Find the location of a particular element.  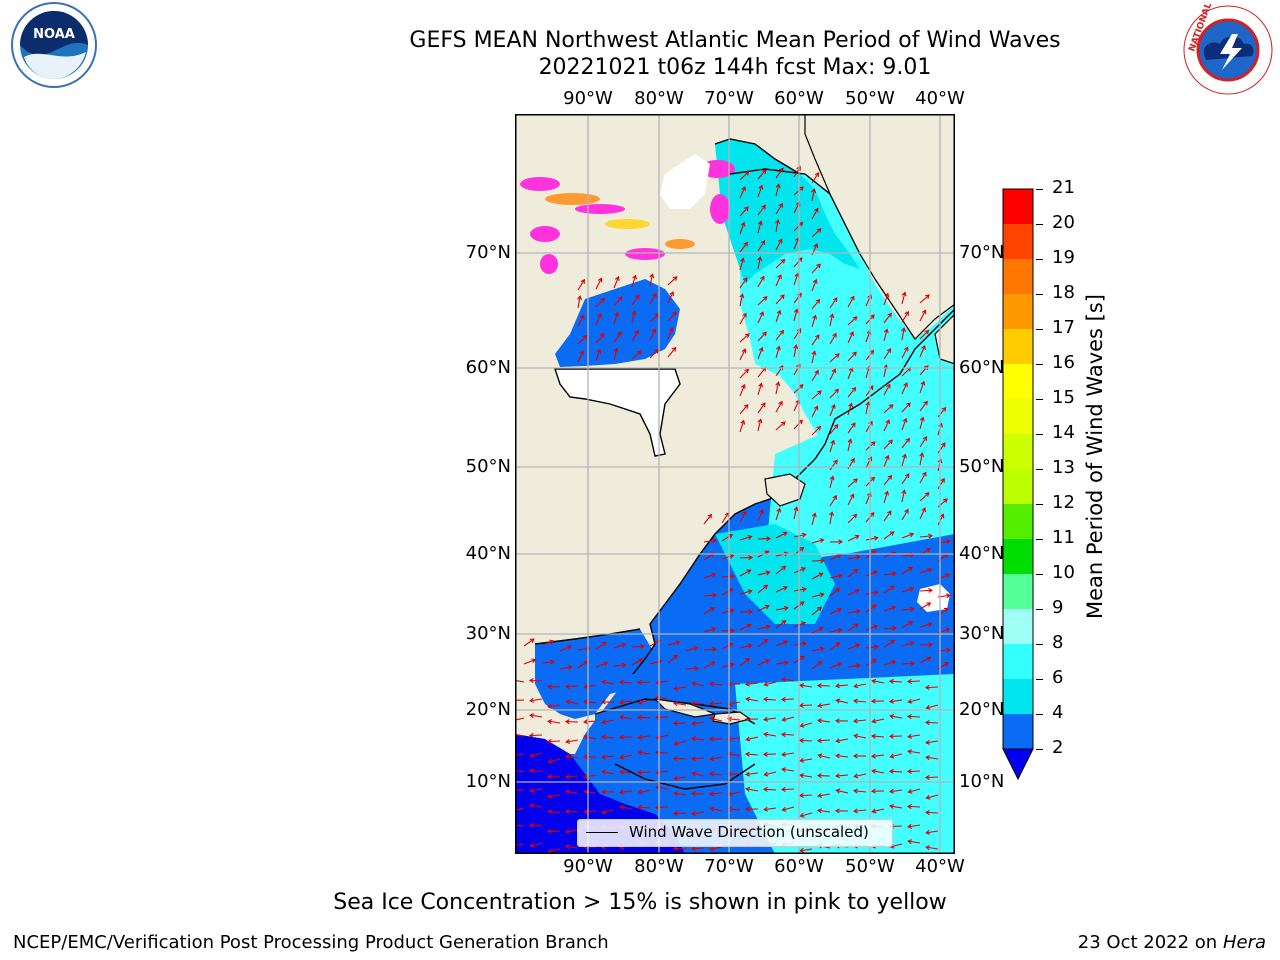

colorbar is located at coordinates (1018, 486).